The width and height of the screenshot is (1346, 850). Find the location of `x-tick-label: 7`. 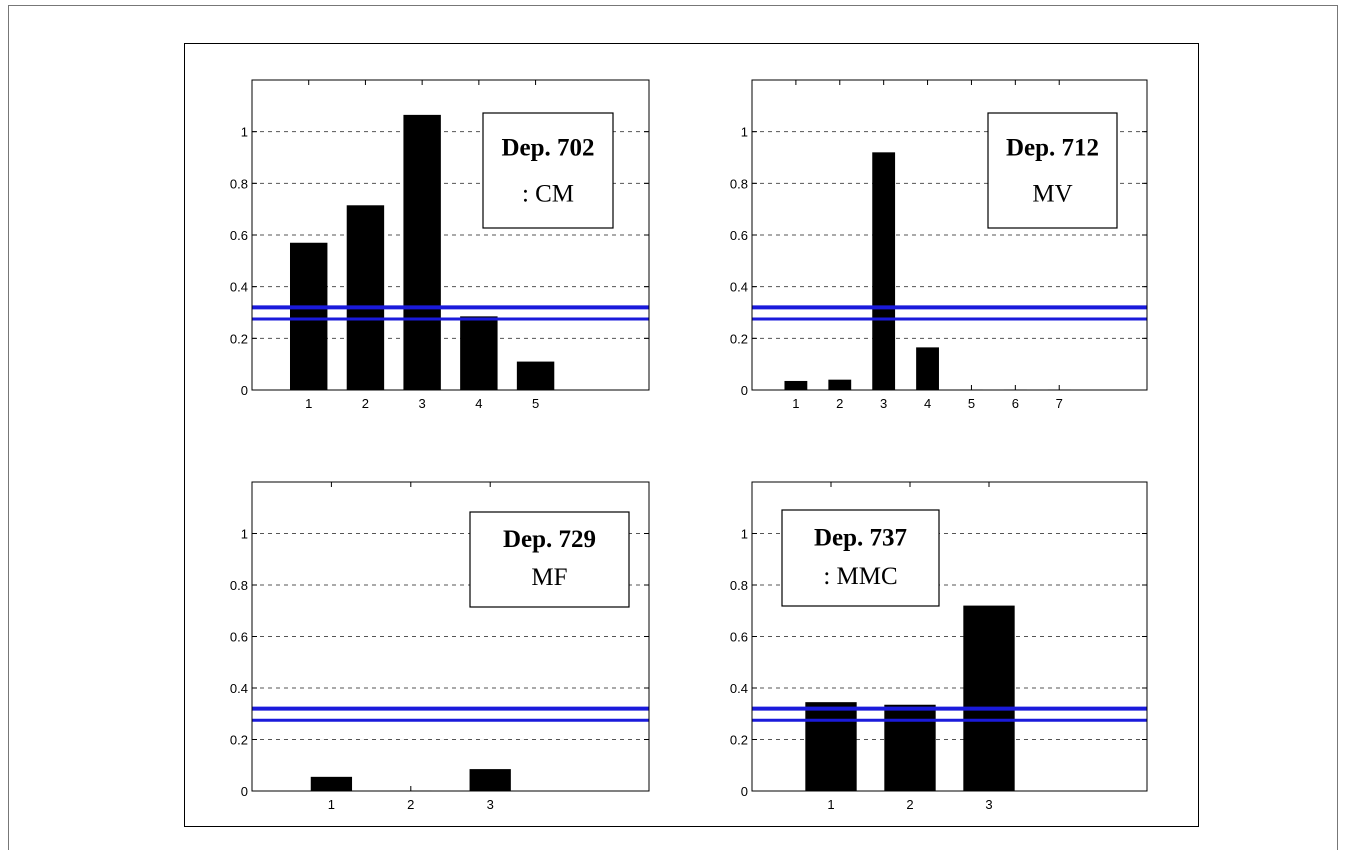

x-tick-label: 7 is located at coordinates (1059, 403).